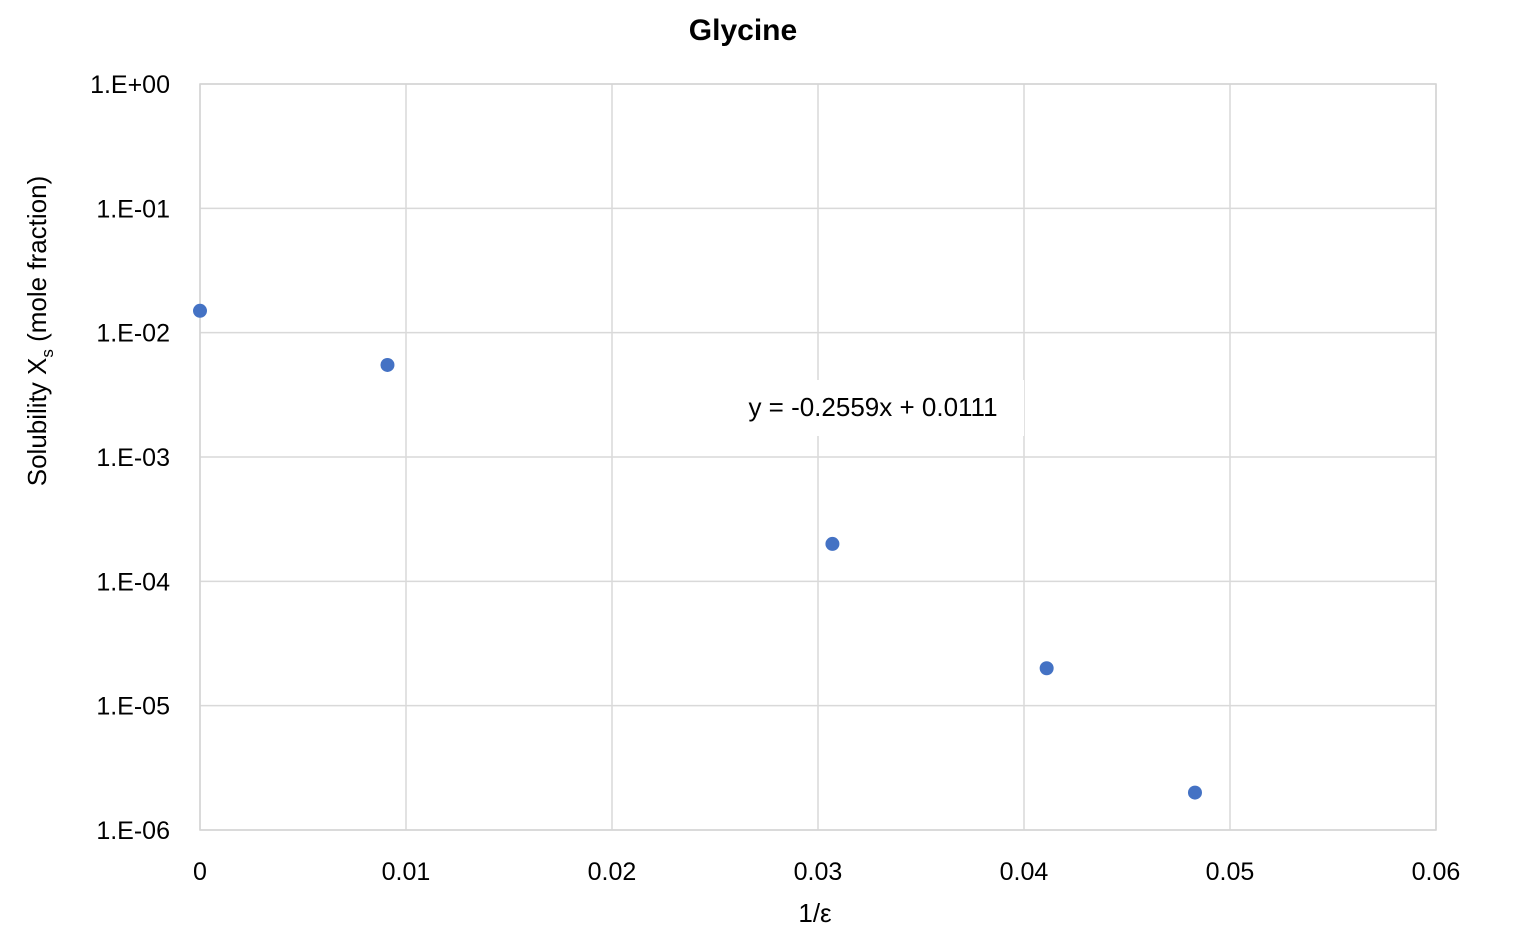  I want to click on y-tick-label: 1.E-05, so click(133, 707).